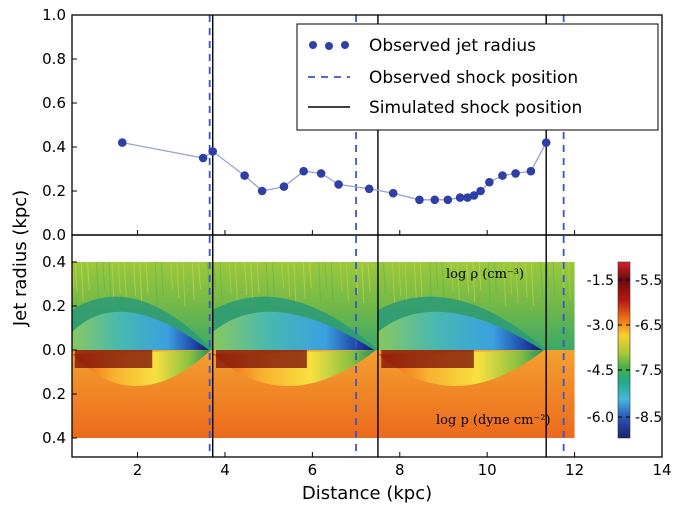 The width and height of the screenshot is (680, 507). What do you see at coordinates (400, 470) in the screenshot?
I see `x-tick-label: 8` at bounding box center [400, 470].